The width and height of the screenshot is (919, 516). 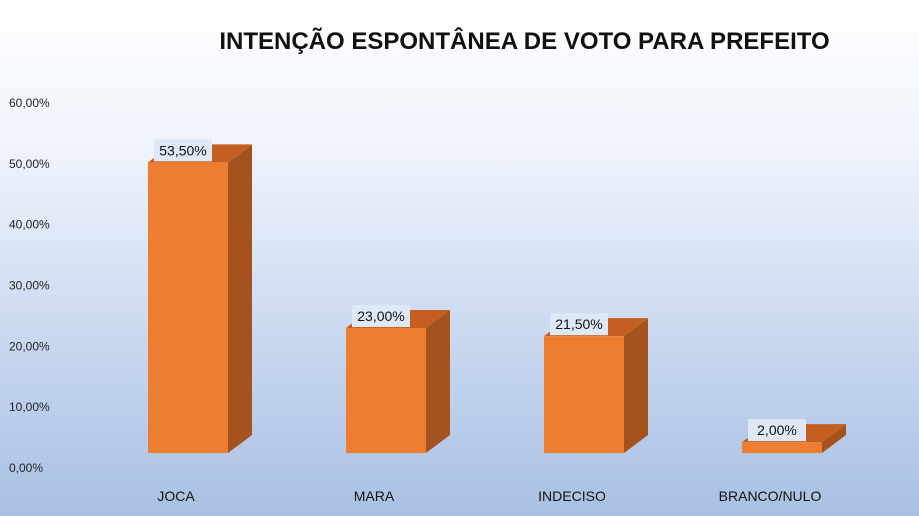 I want to click on y-tick-label: 10,00%, so click(x=29, y=407).